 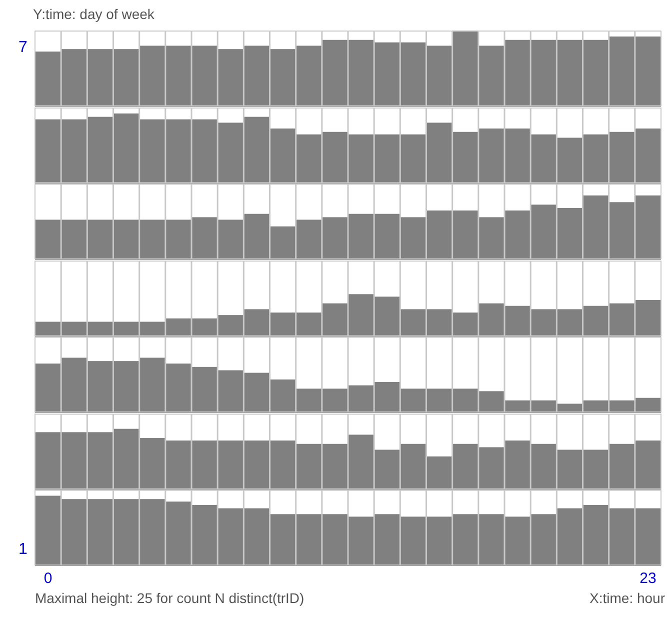 What do you see at coordinates (628, 598) in the screenshot?
I see `x-axis-title: X:time: hour` at bounding box center [628, 598].